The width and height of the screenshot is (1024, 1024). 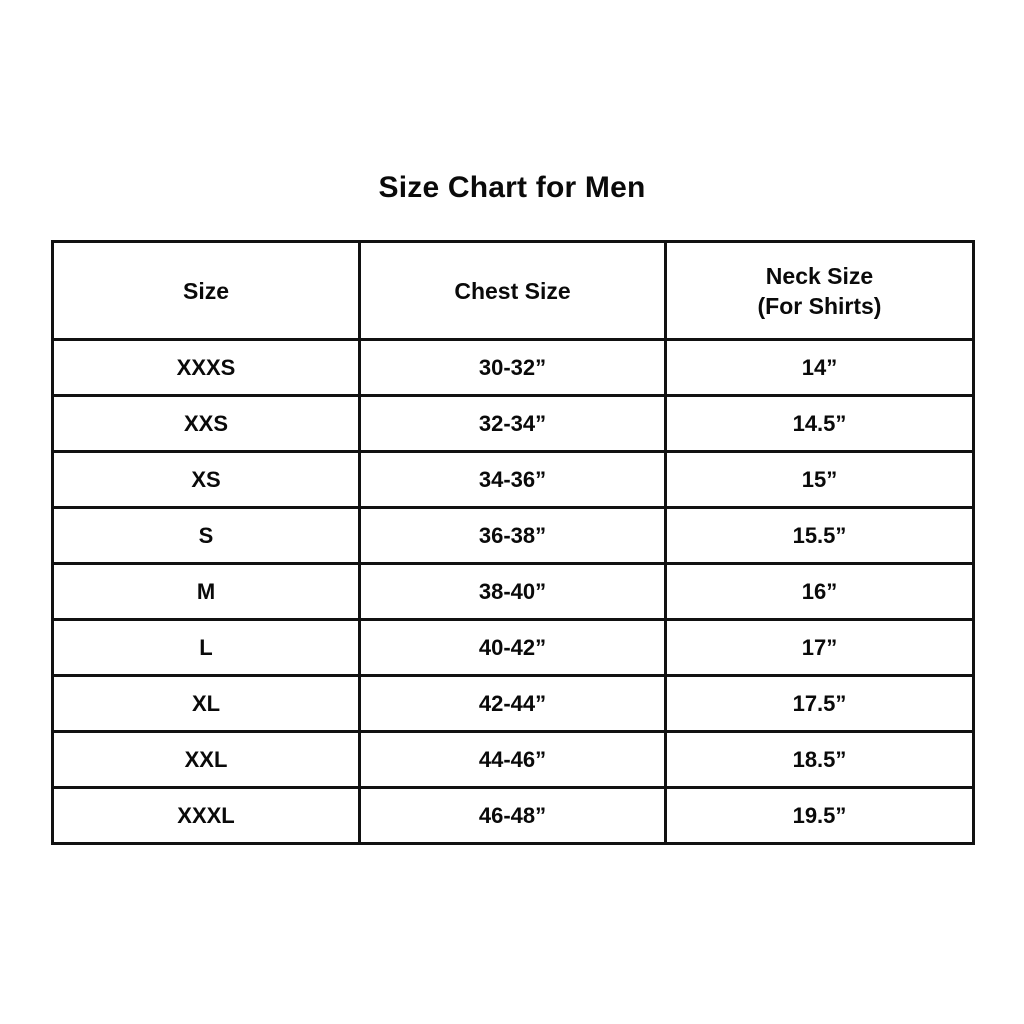 I want to click on table-row: XXXL 46-48” 19.5”, so click(x=513, y=815).